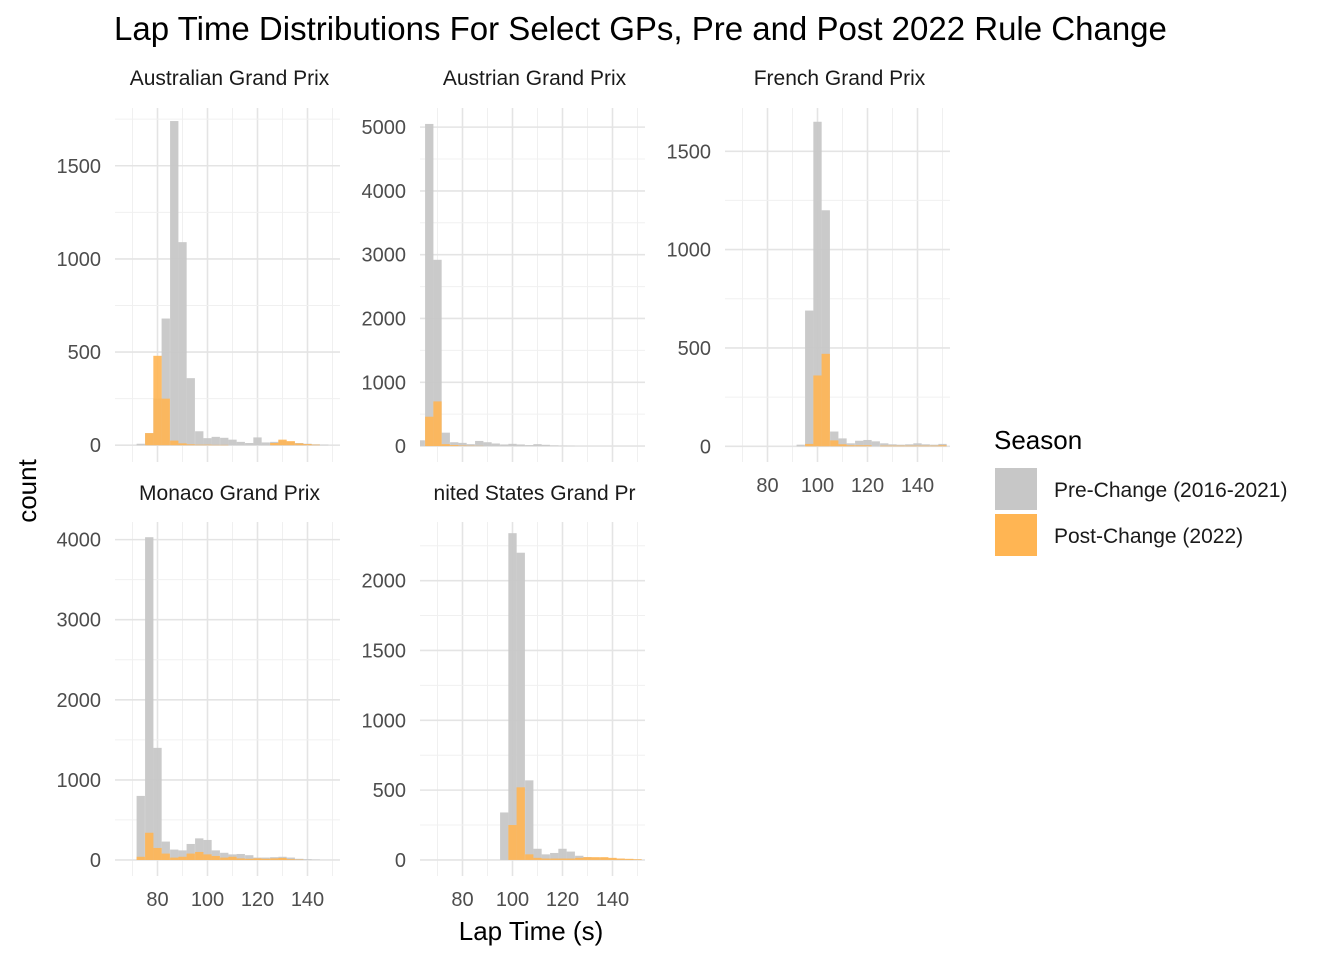 The image size is (1344, 960). Describe the element at coordinates (229, 493) in the screenshot. I see `facet-strip-label: Monaco Grand Prix` at that location.